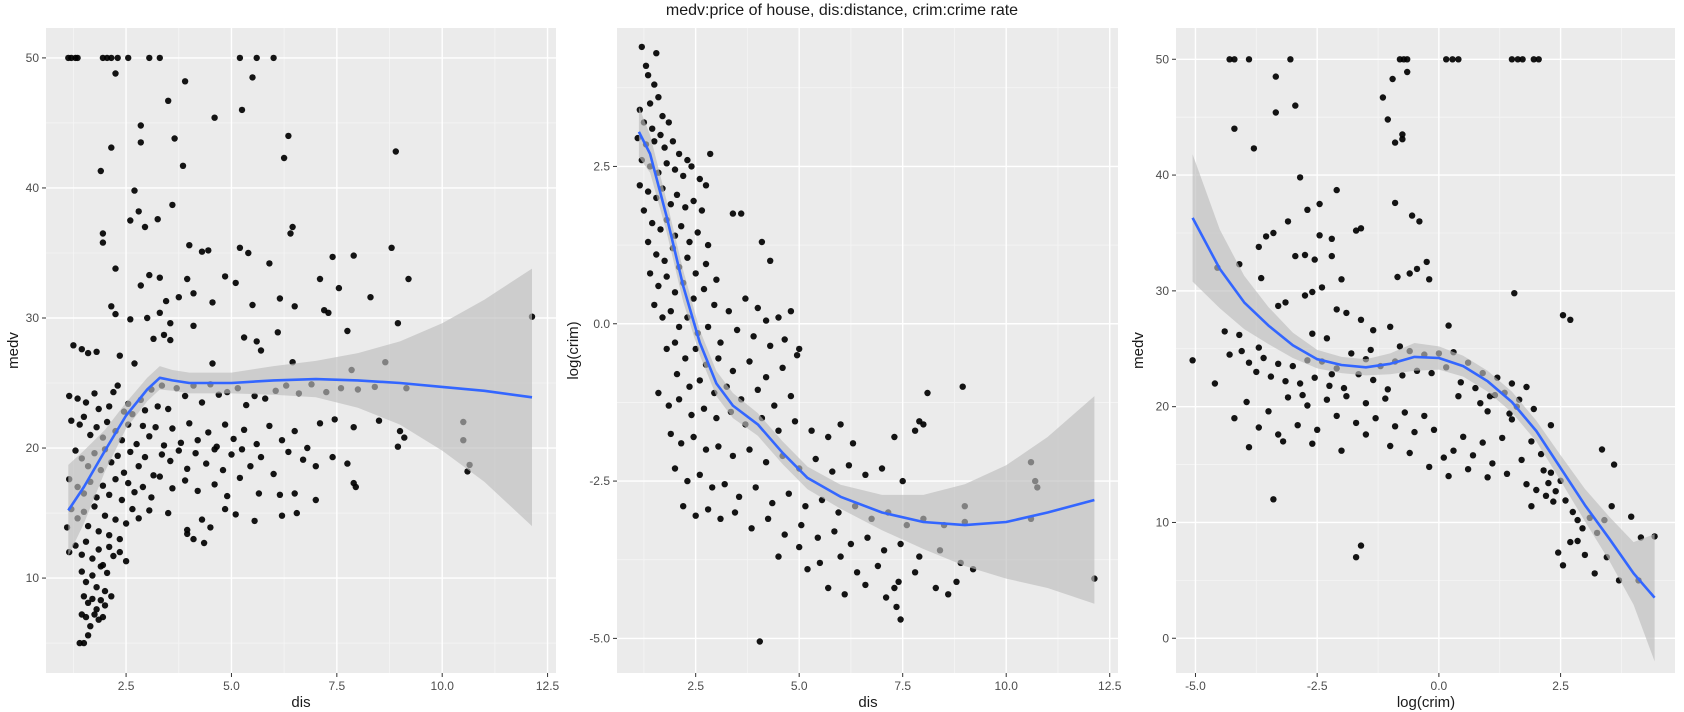 The height and width of the screenshot is (712, 1684). Describe the element at coordinates (599, 638) in the screenshot. I see `y-tick-label: -5.0` at that location.